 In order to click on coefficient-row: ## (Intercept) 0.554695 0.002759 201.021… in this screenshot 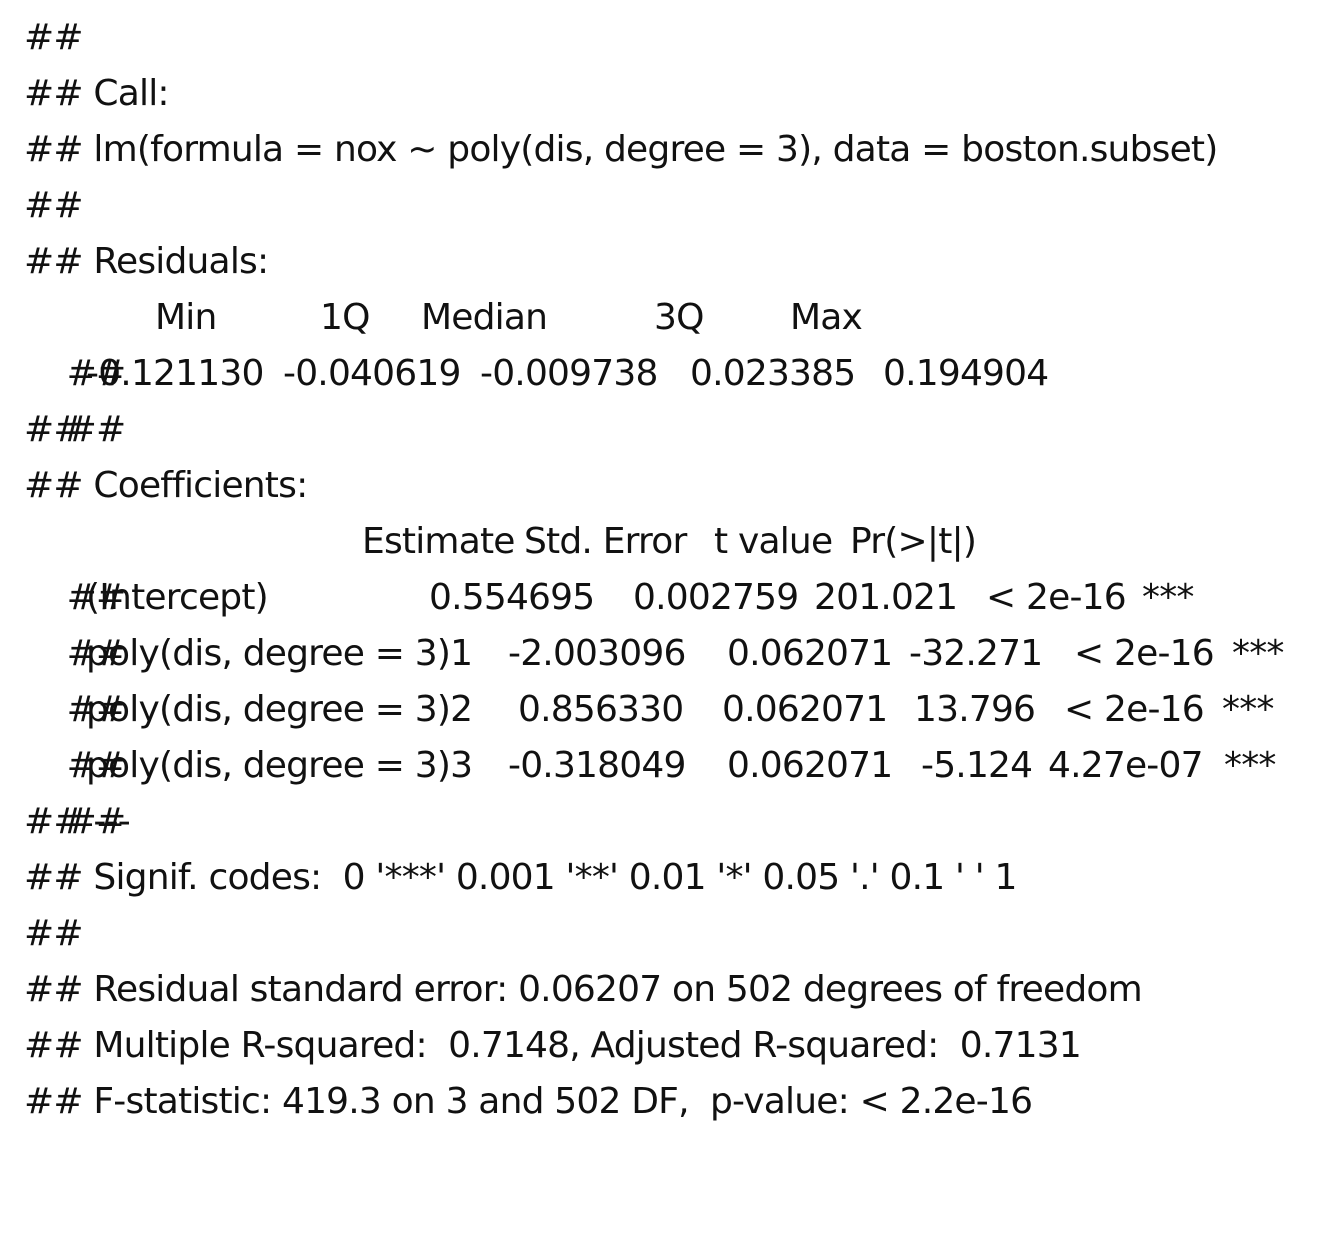, I will do `click(674, 622)`.